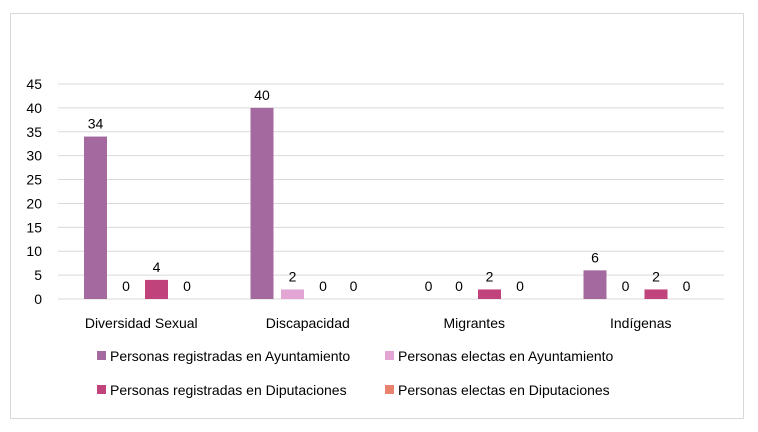 The width and height of the screenshot is (758, 432). Describe the element at coordinates (38, 275) in the screenshot. I see `y-tick-label: 5` at that location.